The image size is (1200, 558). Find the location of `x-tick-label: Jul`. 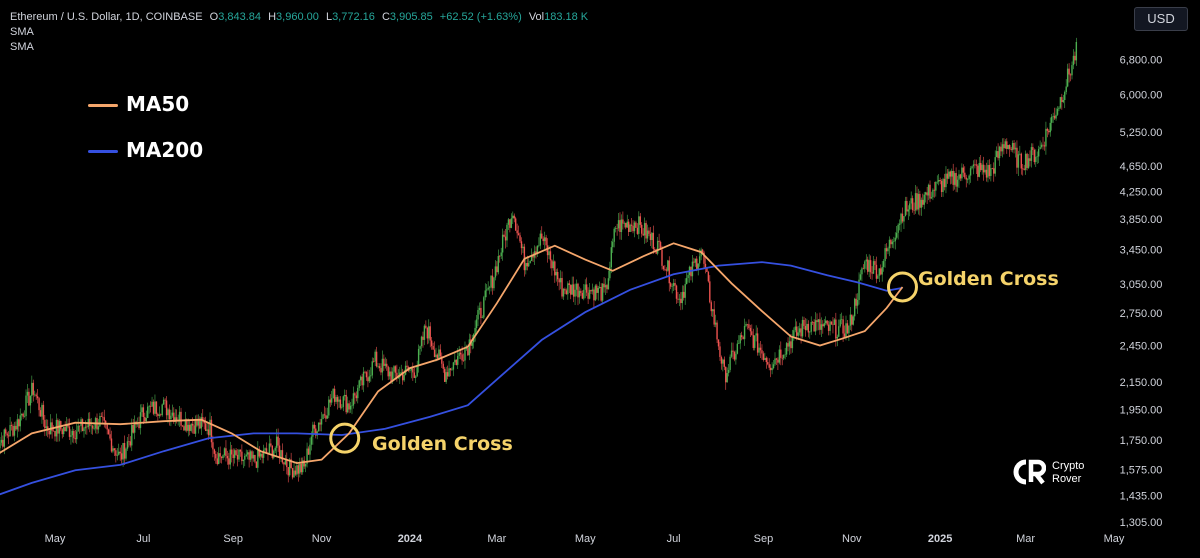

x-tick-label: Jul is located at coordinates (674, 539).